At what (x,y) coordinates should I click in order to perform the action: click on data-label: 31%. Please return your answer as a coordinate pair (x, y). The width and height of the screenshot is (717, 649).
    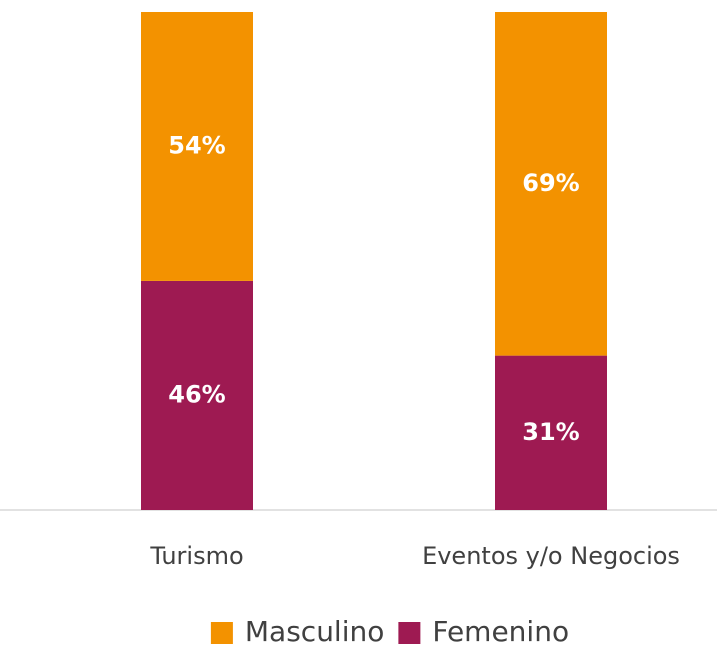
    Looking at the image, I should click on (550, 432).